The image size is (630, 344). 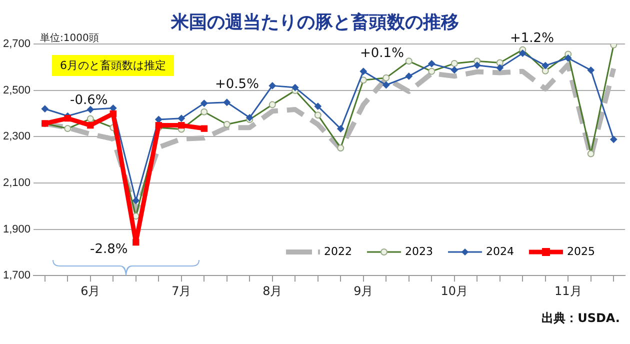 What do you see at coordinates (90, 291) in the screenshot?
I see `x-tick-label: 6月` at bounding box center [90, 291].